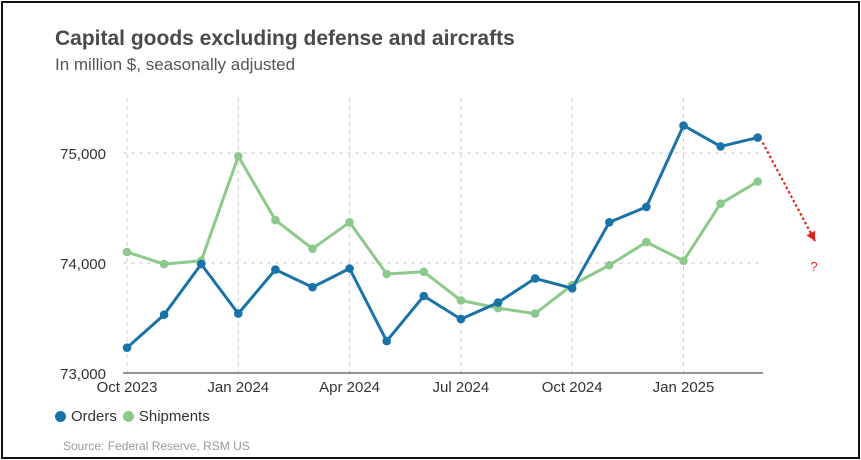 Image resolution: width=861 pixels, height=460 pixels. What do you see at coordinates (94, 416) in the screenshot?
I see `legend-label-orders: Orders` at bounding box center [94, 416].